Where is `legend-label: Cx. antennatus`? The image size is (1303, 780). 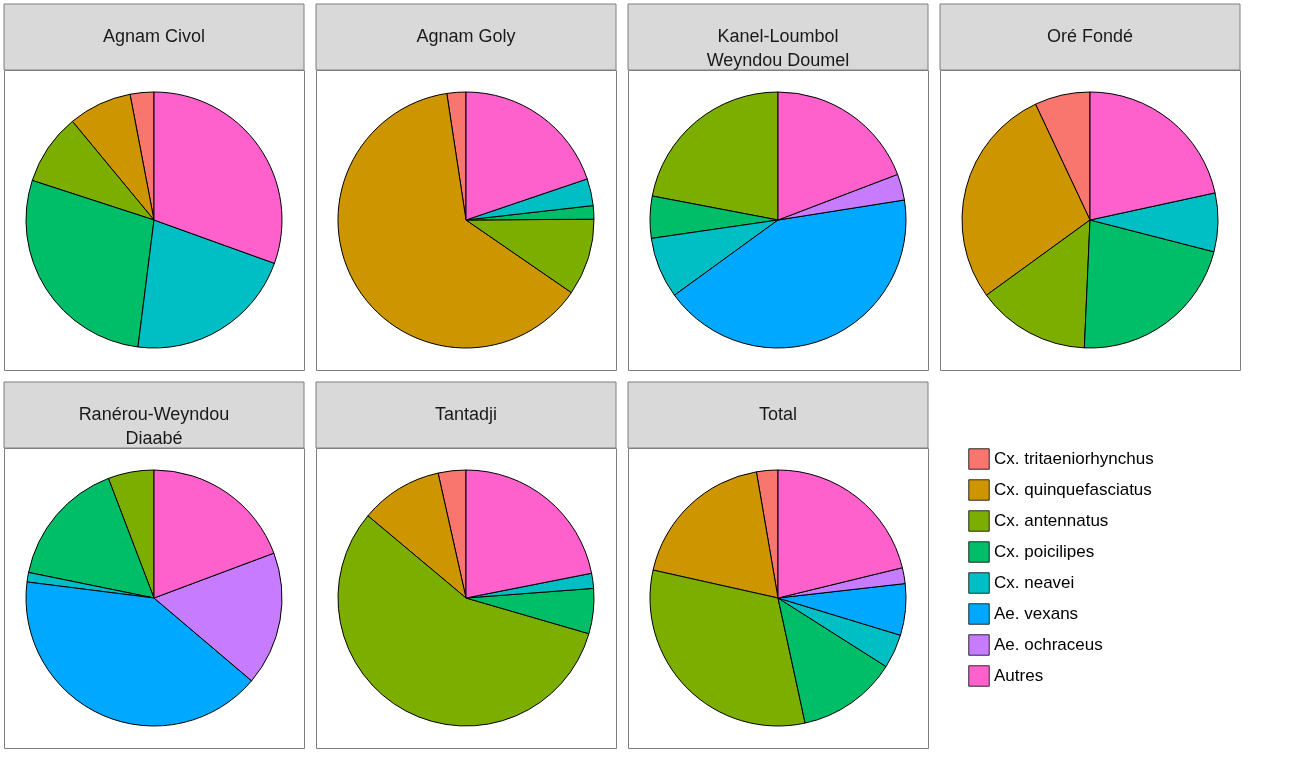 legend-label: Cx. antennatus is located at coordinates (1051, 520).